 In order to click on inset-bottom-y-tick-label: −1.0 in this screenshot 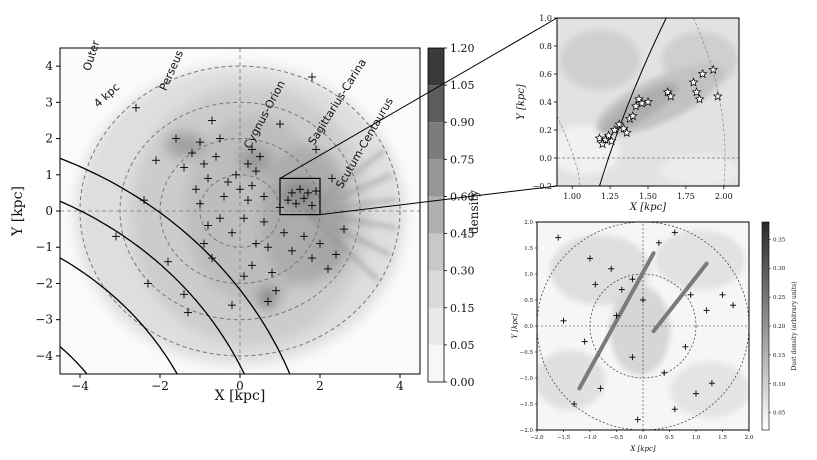, I will do `click(527, 379)`.